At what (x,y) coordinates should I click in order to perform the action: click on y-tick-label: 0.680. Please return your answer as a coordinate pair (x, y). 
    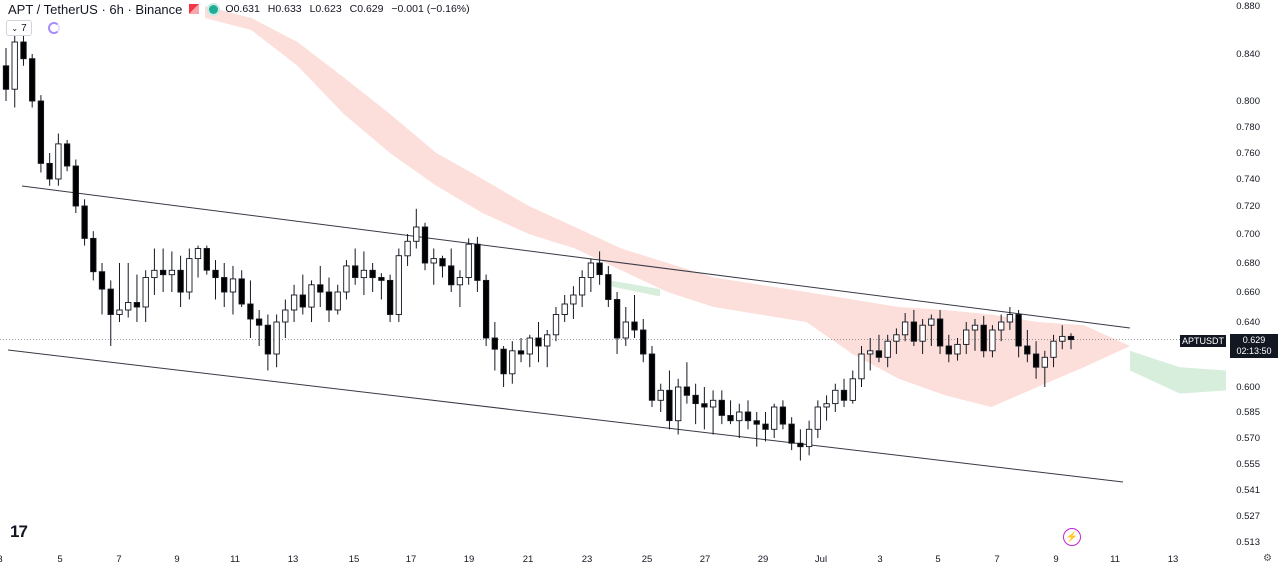
    Looking at the image, I should click on (1248, 263).